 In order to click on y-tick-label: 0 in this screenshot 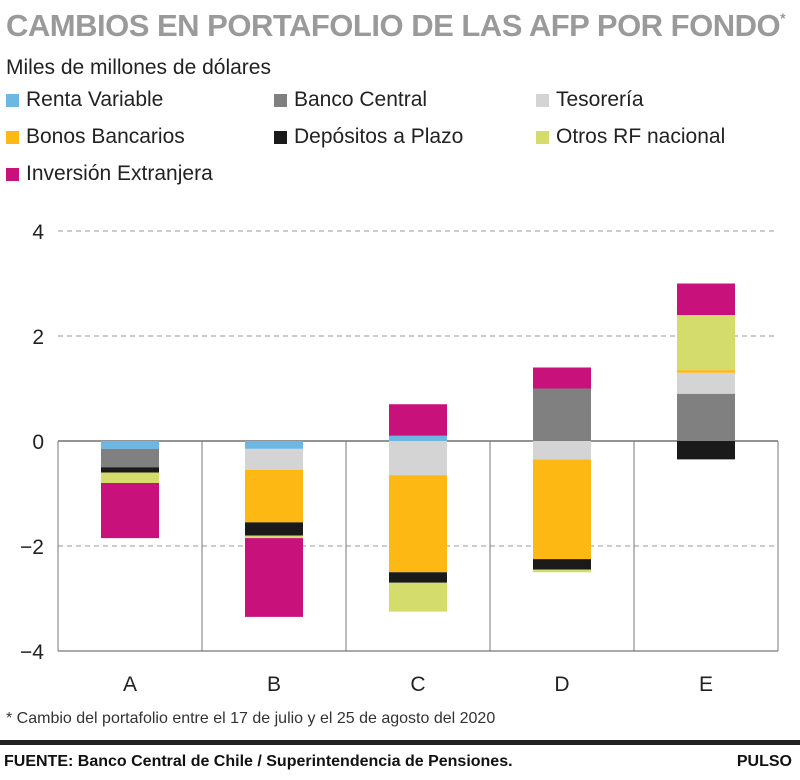, I will do `click(38, 442)`.